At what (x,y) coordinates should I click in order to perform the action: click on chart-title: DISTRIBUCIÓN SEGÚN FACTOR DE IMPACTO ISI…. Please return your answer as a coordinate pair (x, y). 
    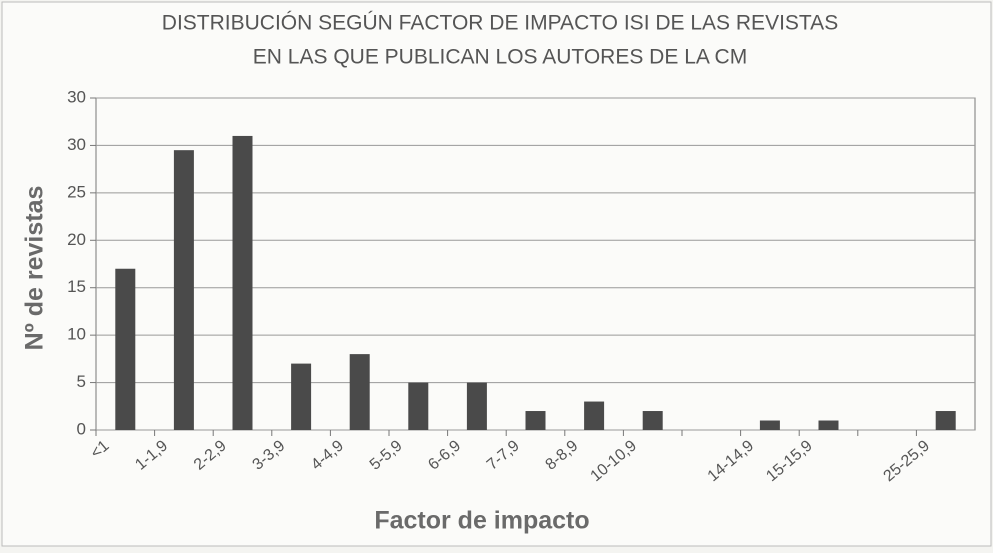
    Looking at the image, I should click on (500, 23).